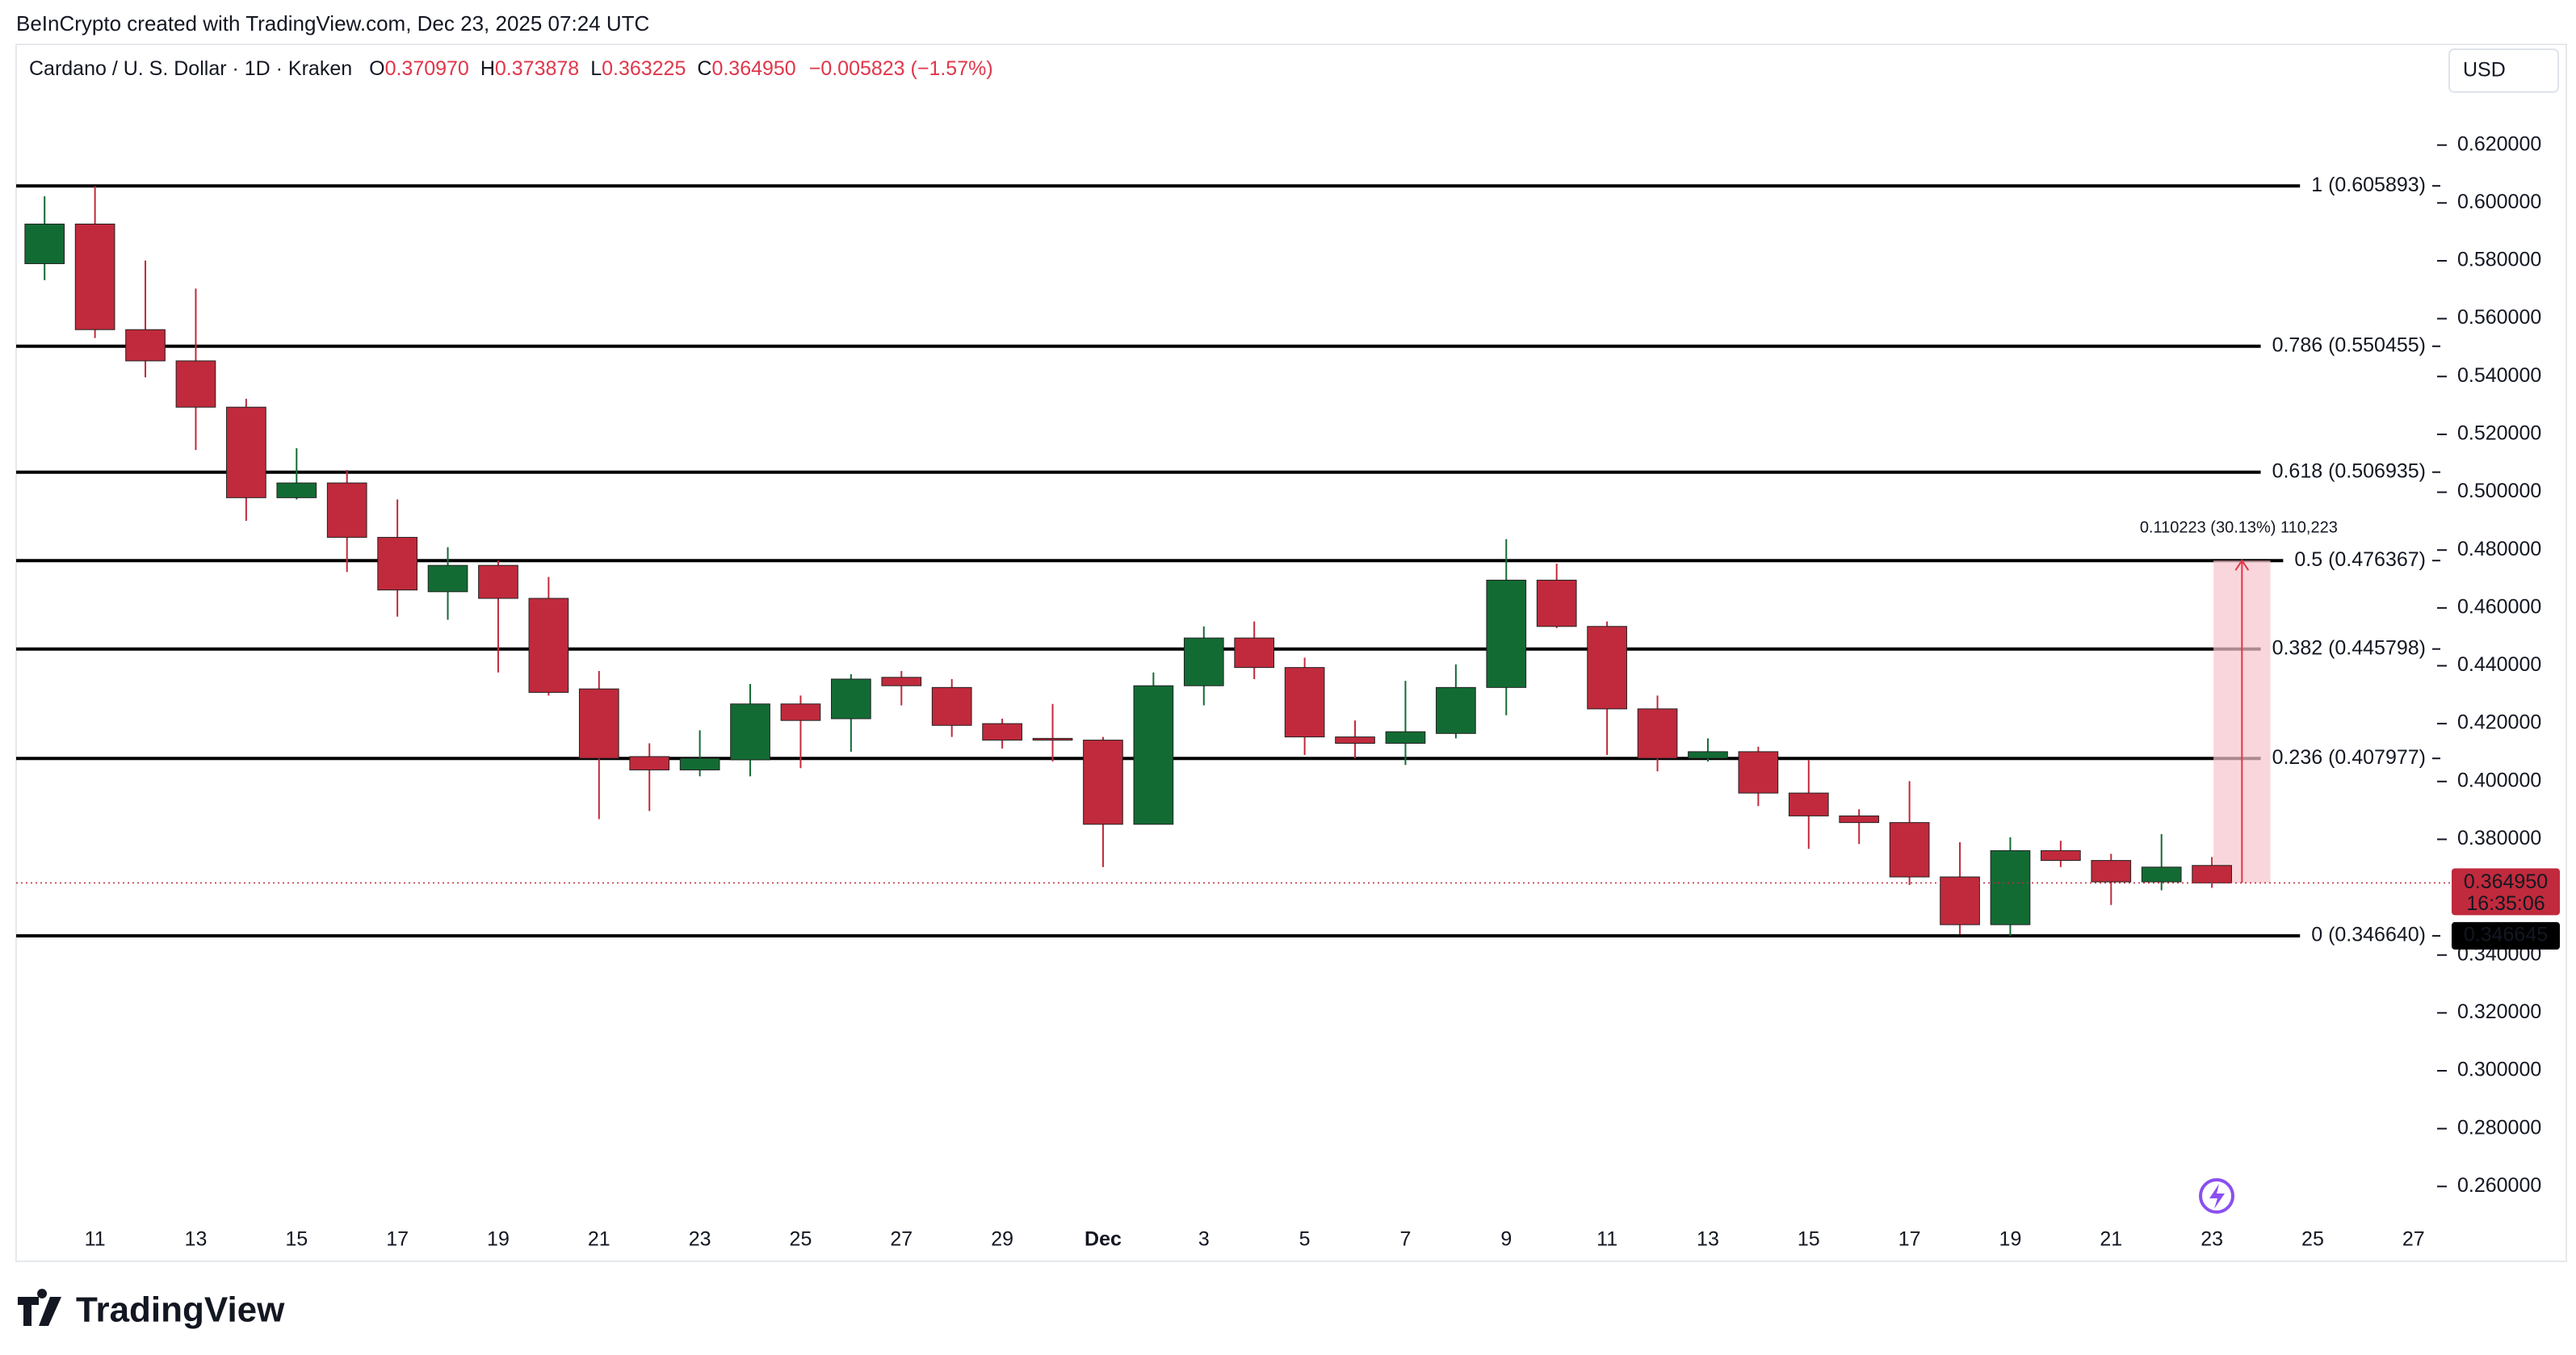 The image size is (2576, 1355). I want to click on last-price-label: 0.364950, so click(2506, 882).